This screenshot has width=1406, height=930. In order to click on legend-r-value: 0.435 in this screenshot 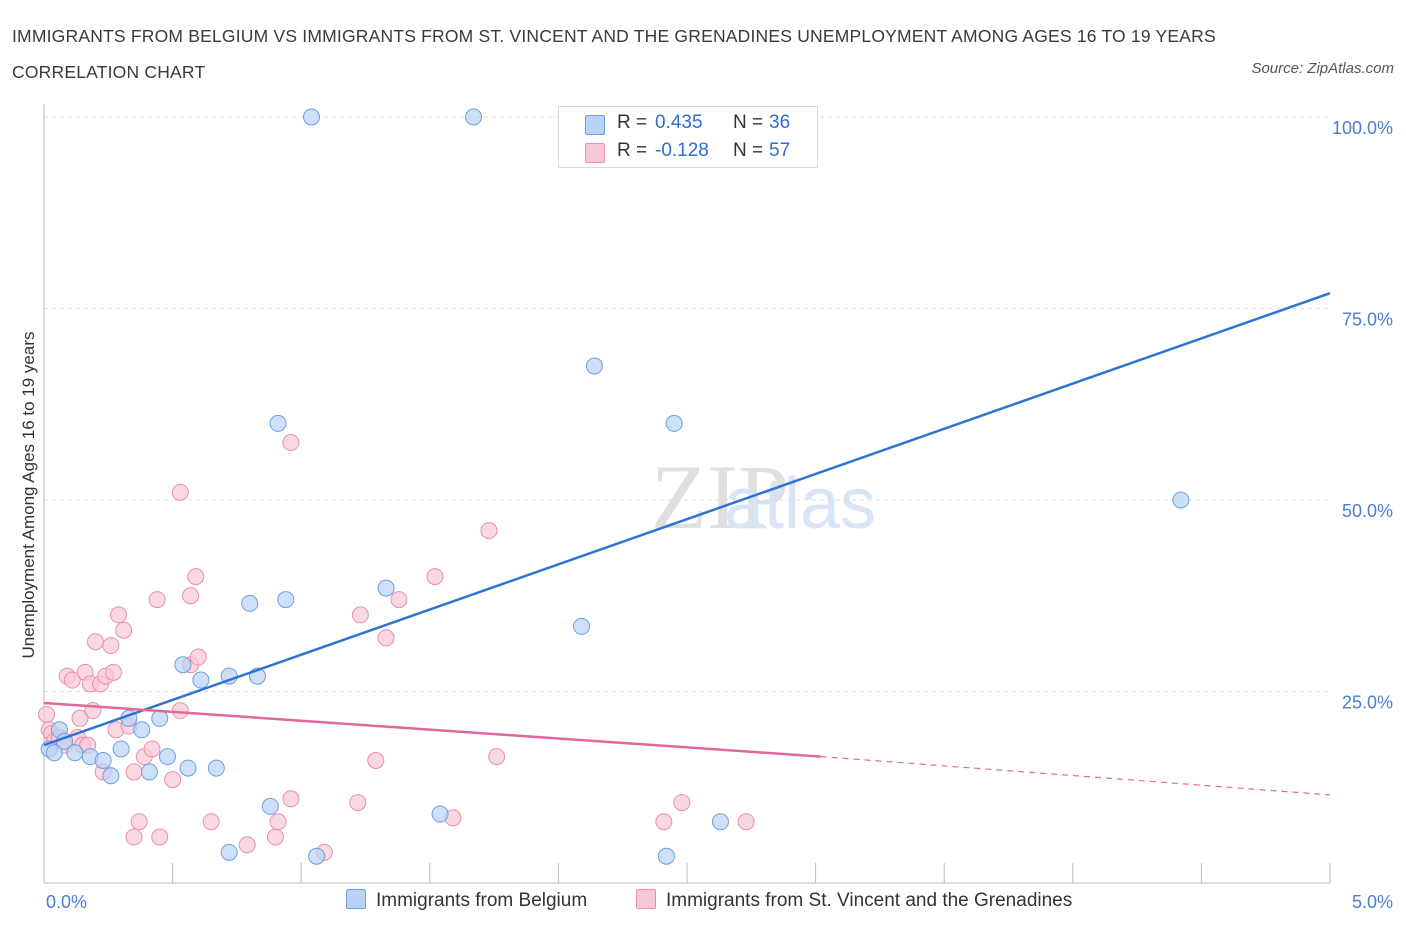, I will do `click(679, 122)`.